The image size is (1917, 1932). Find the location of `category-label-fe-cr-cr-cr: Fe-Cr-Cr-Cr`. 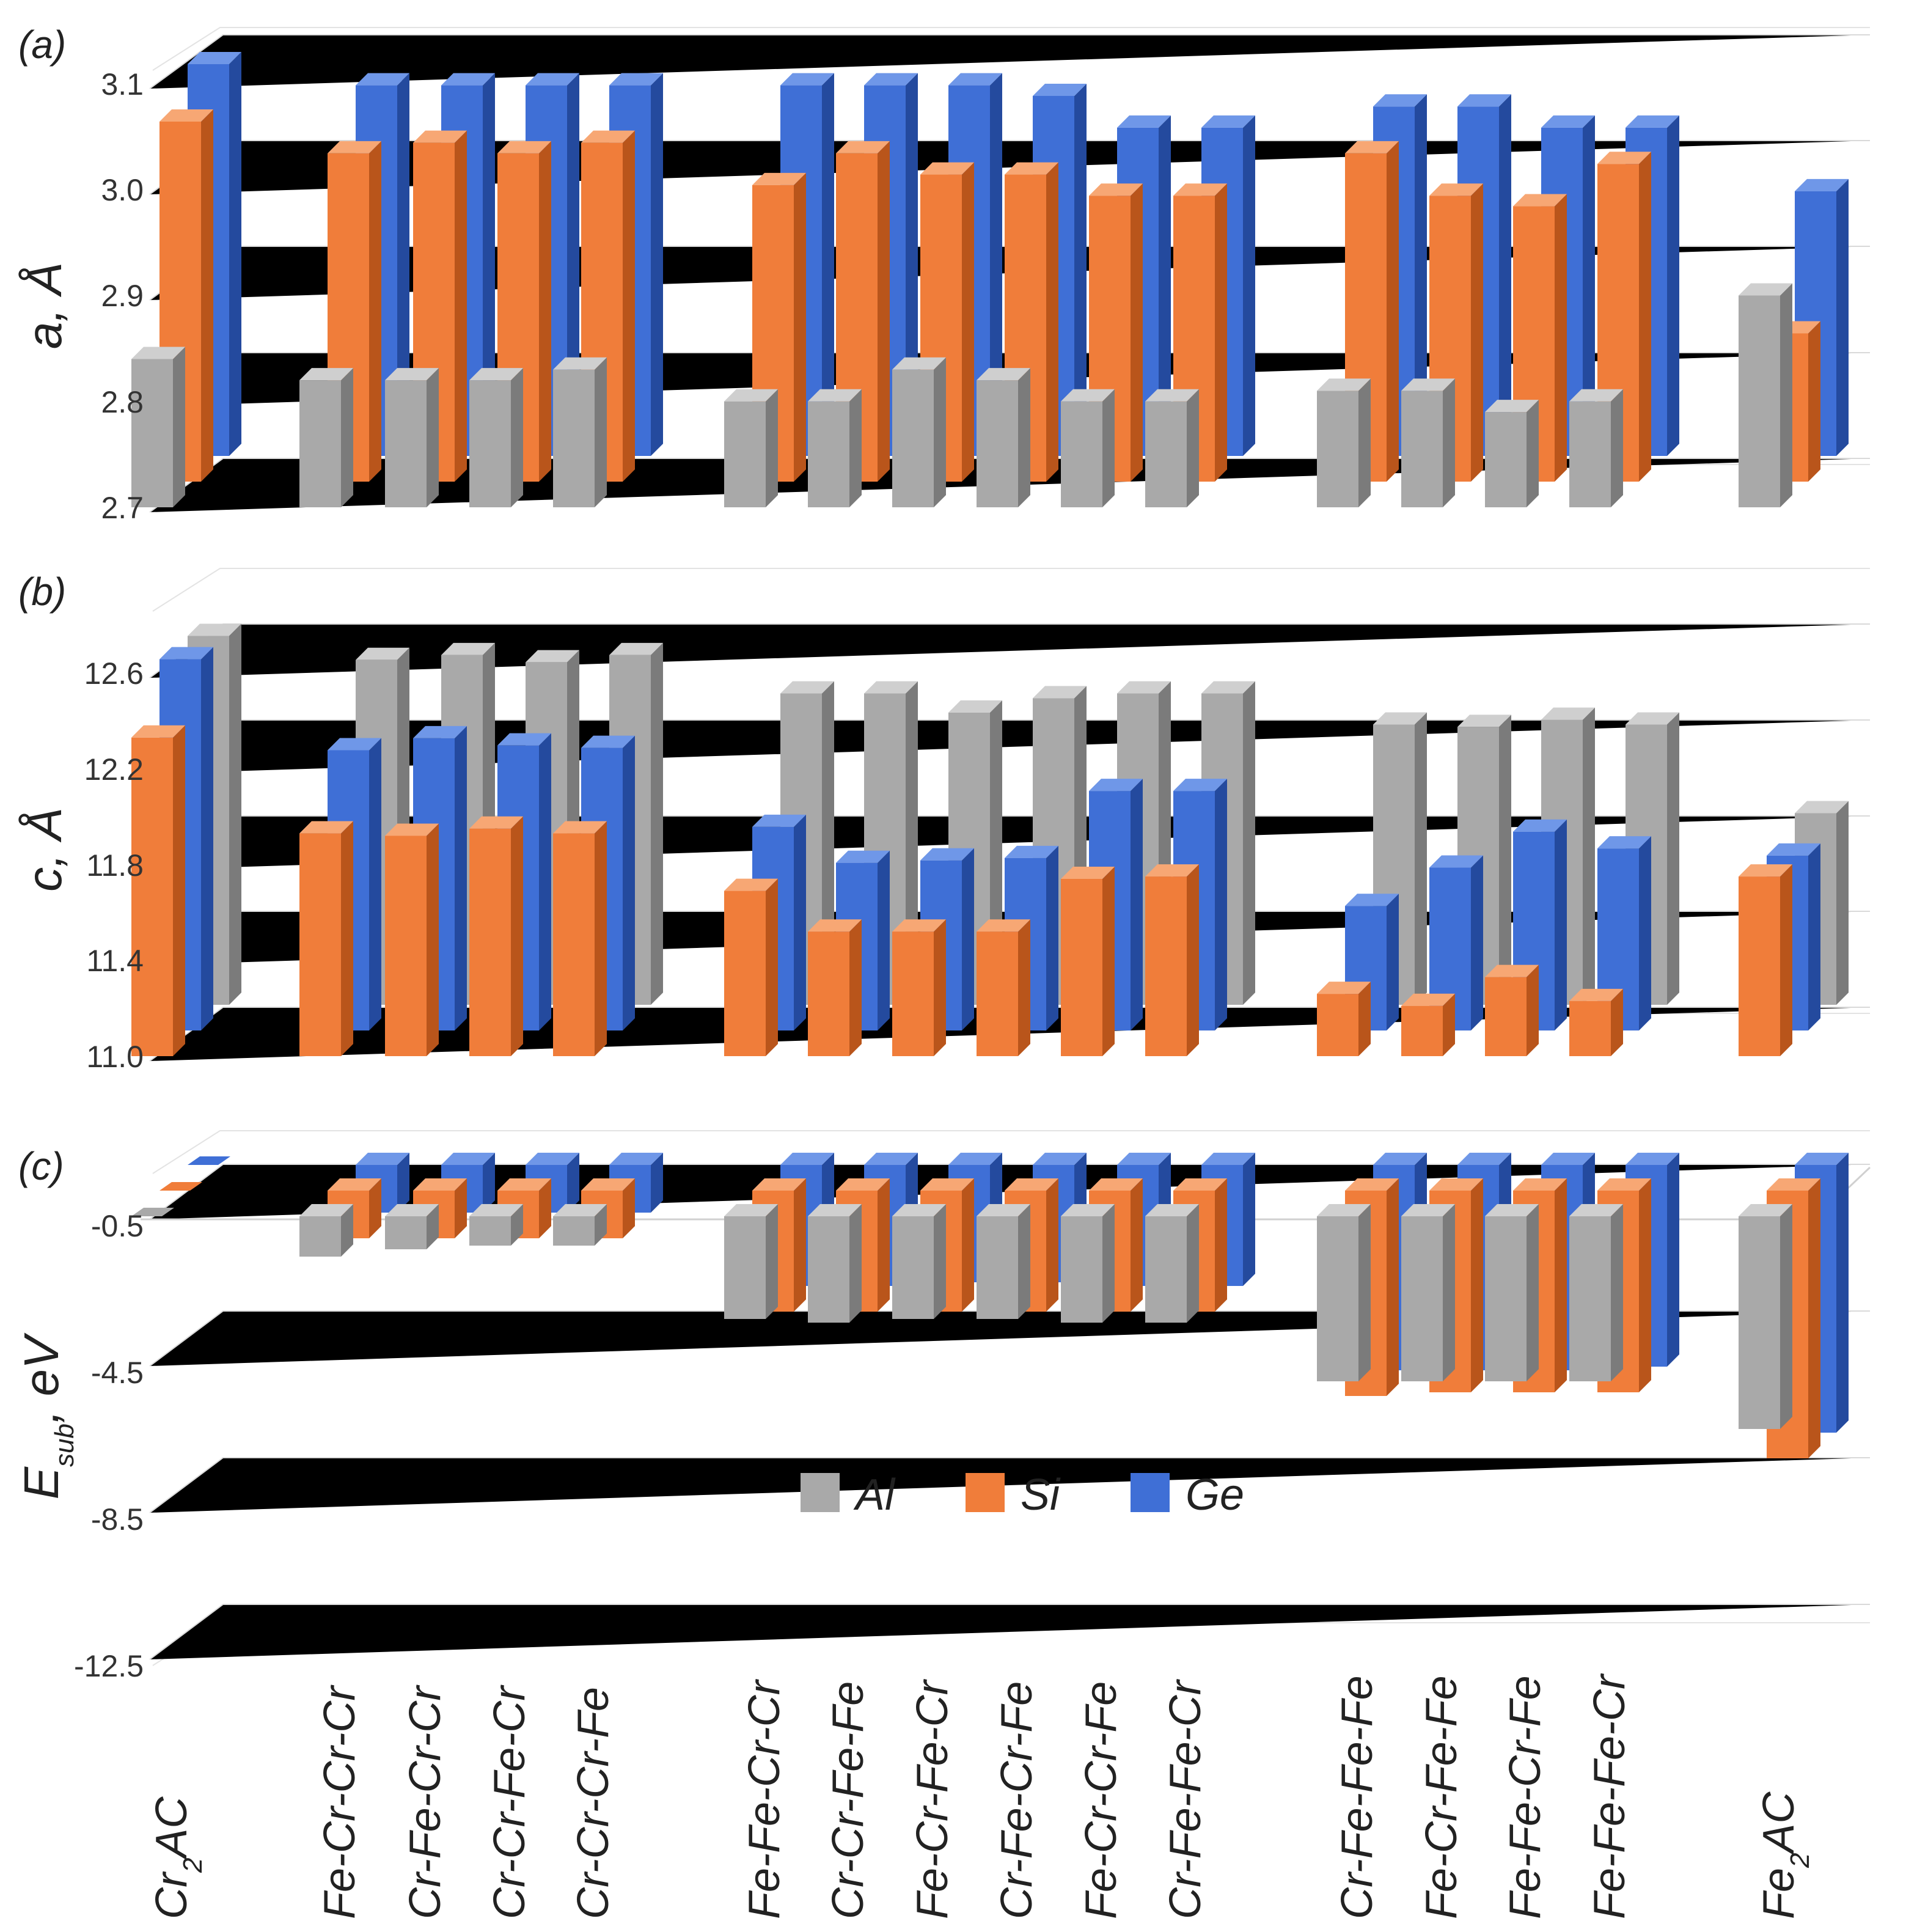

category-label-fe-cr-cr-cr: Fe-Cr-Cr-Cr is located at coordinates (339, 1801).